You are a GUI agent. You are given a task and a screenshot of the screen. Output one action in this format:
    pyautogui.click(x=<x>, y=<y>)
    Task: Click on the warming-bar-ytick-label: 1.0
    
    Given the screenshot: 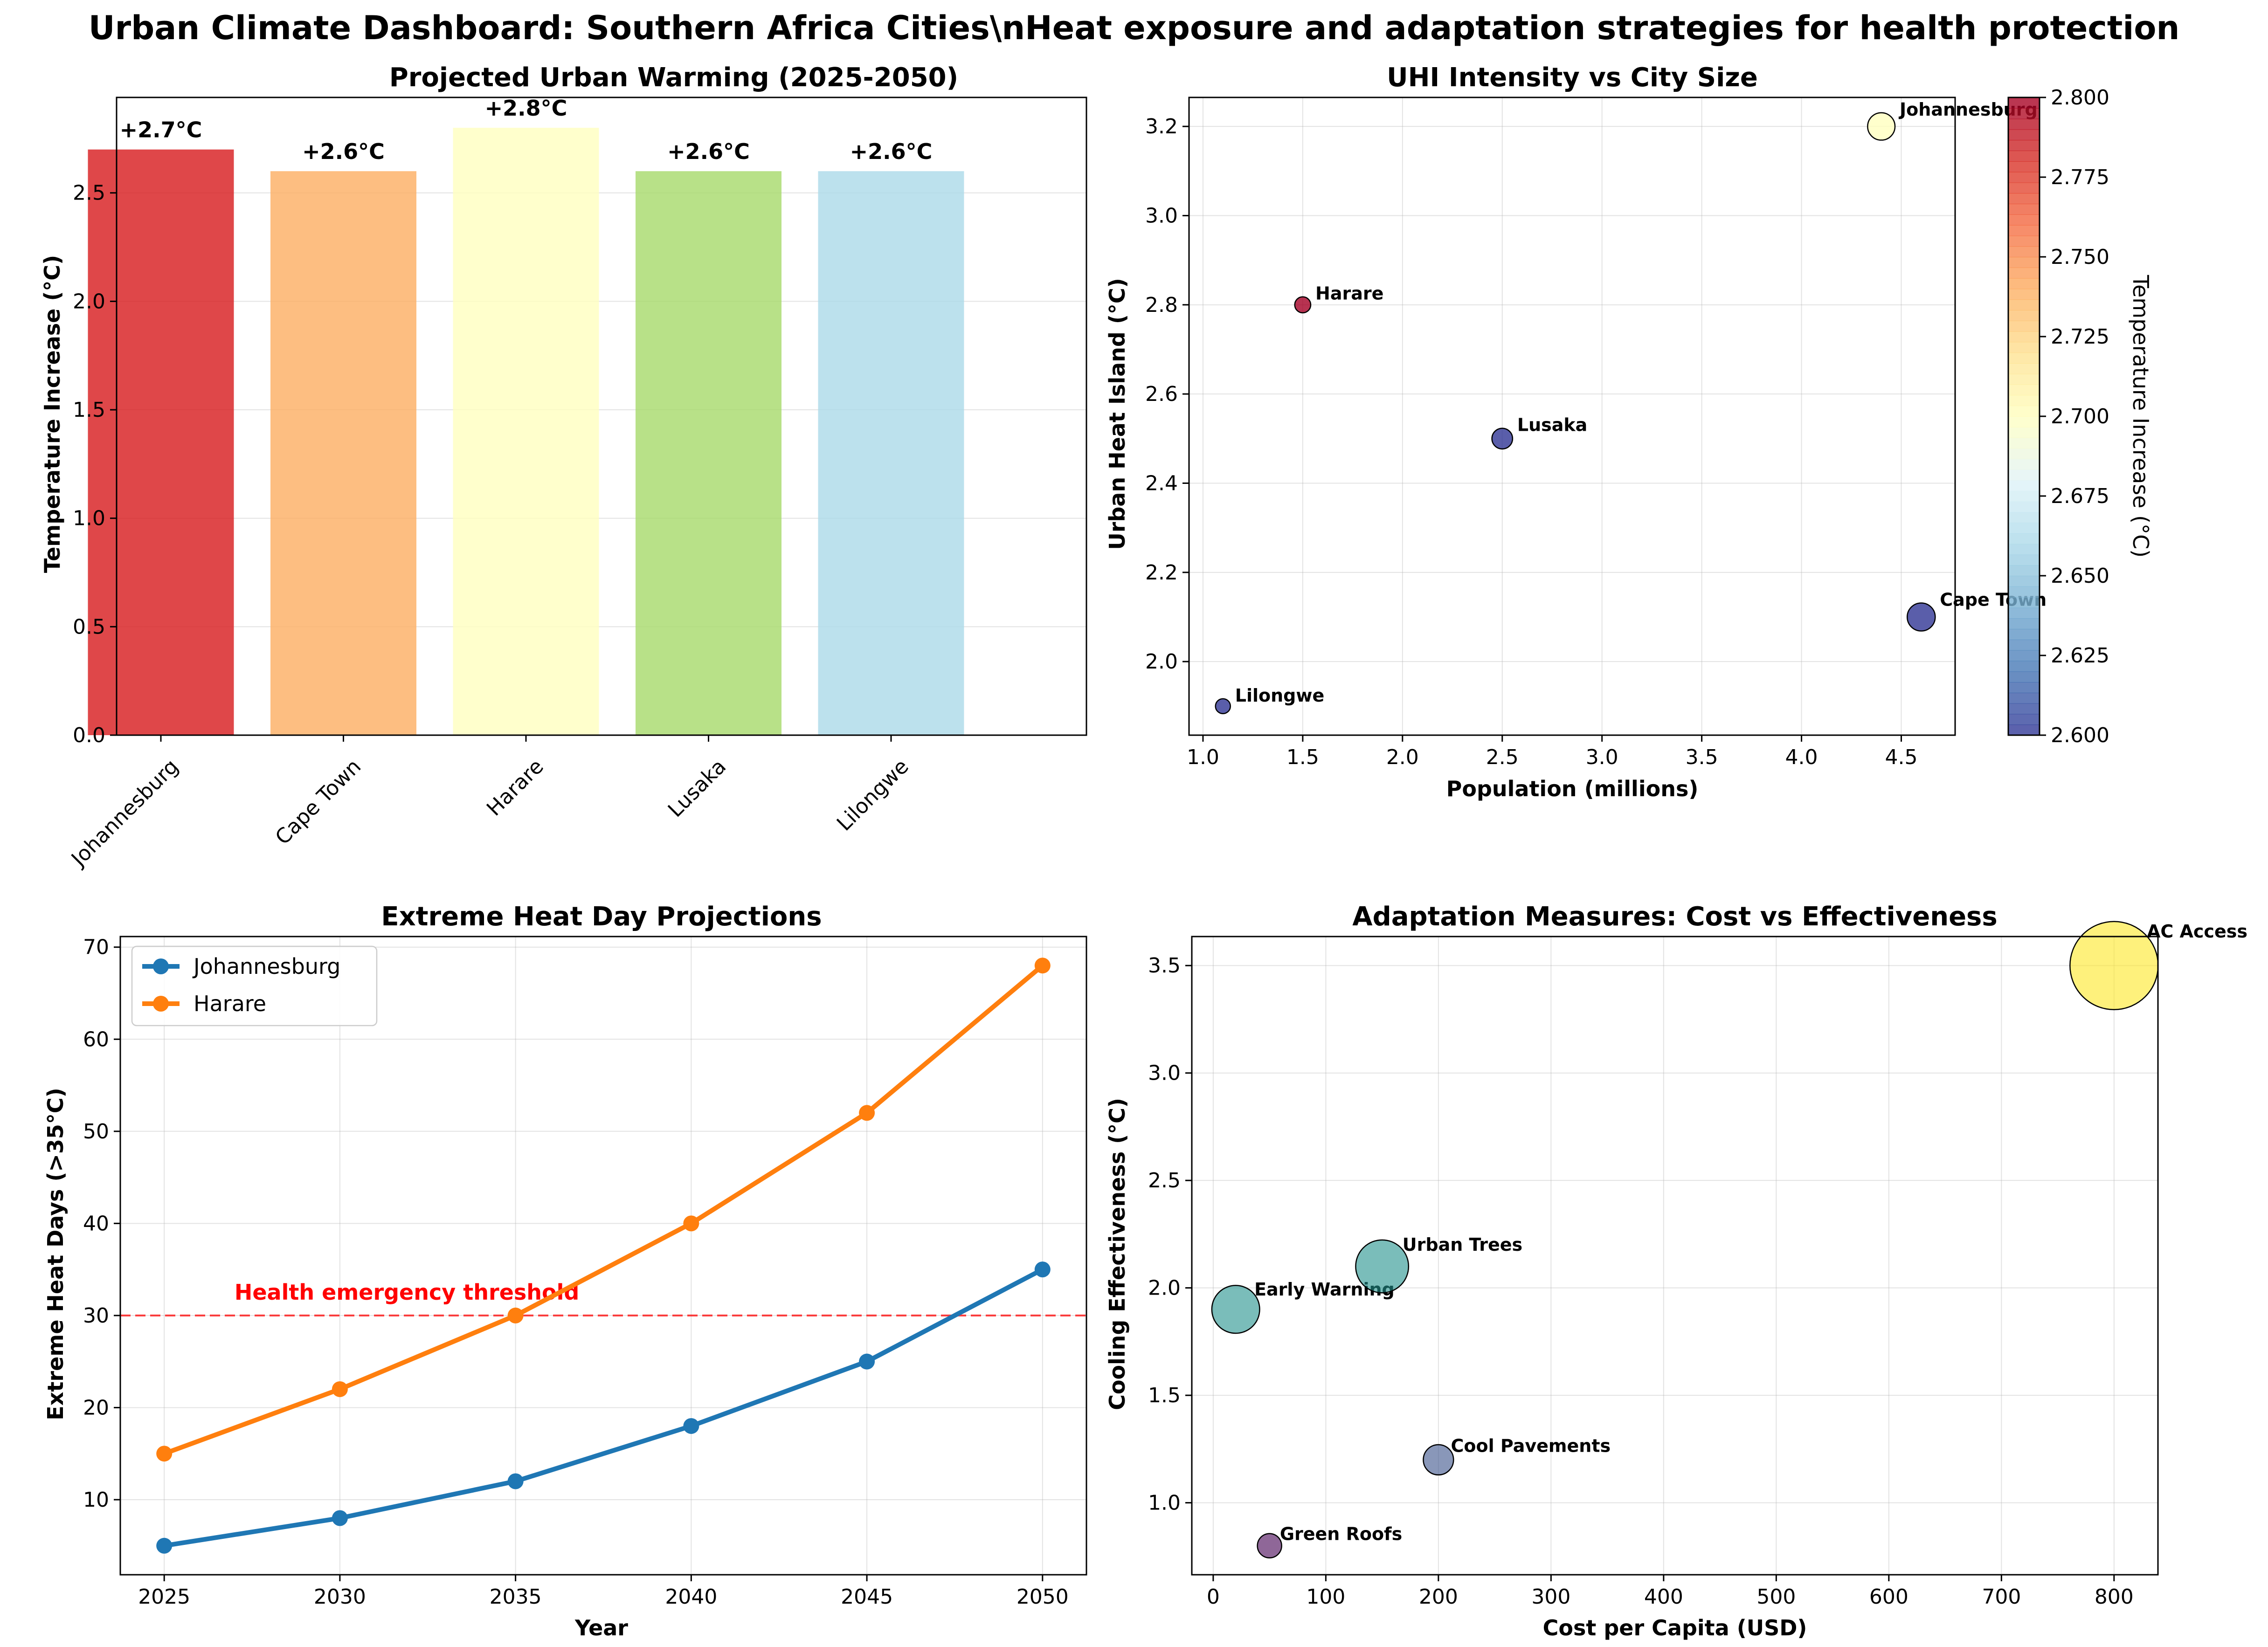 What is the action you would take?
    pyautogui.click(x=89, y=519)
    